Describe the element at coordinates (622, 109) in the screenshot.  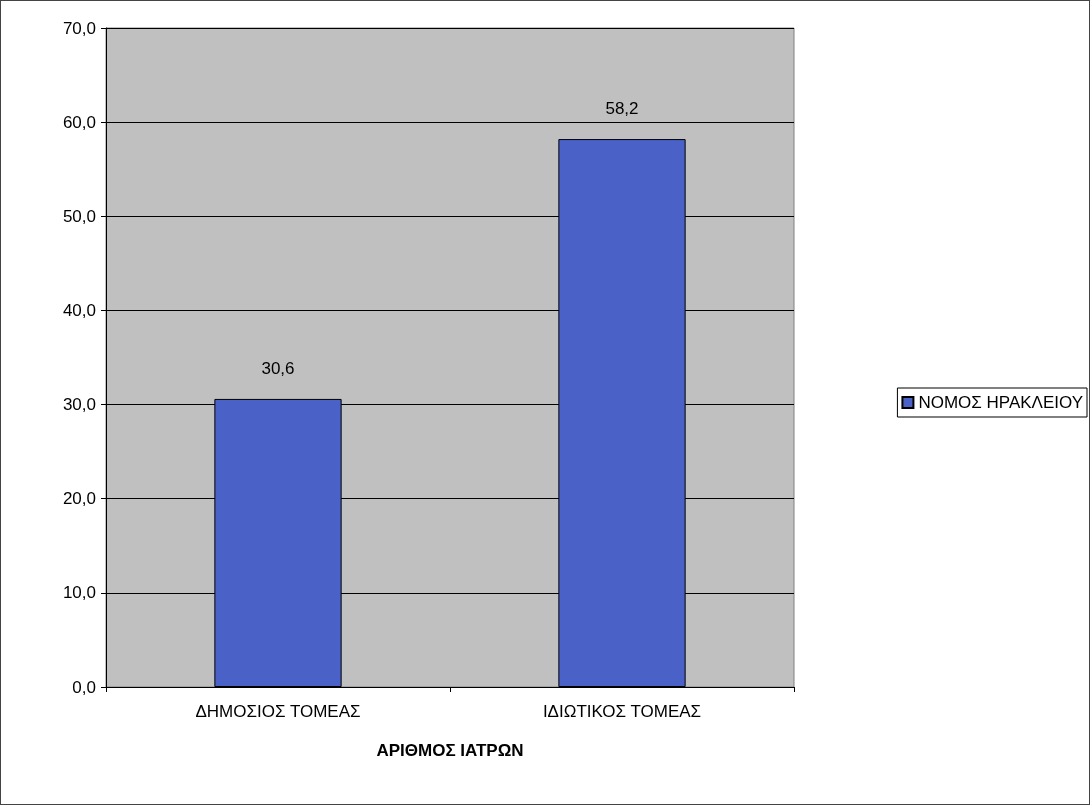
I see `data-label: 58,2` at that location.